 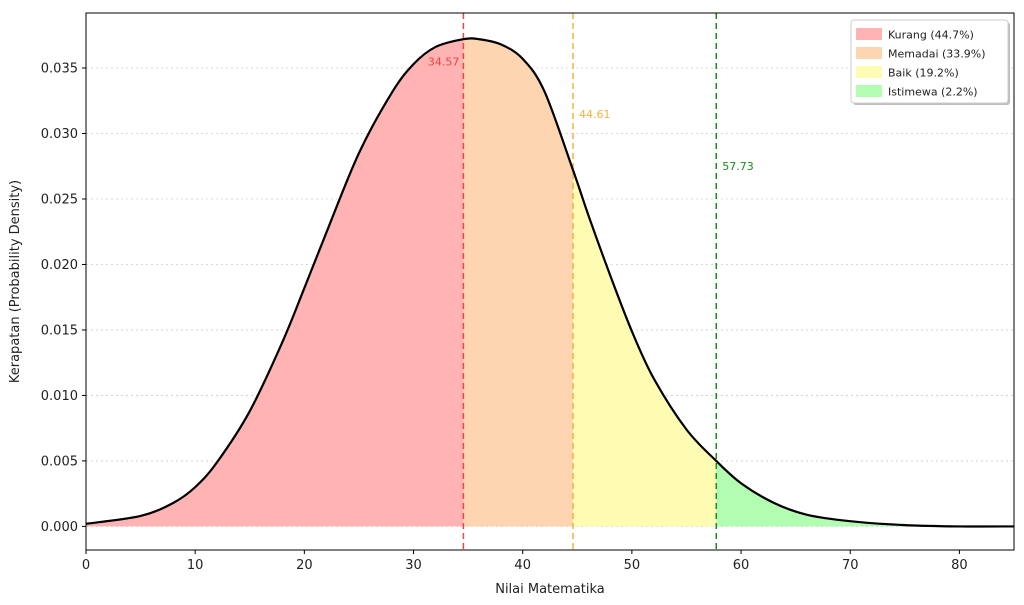 What do you see at coordinates (59, 69) in the screenshot?
I see `y-tick-label: 0.035` at bounding box center [59, 69].